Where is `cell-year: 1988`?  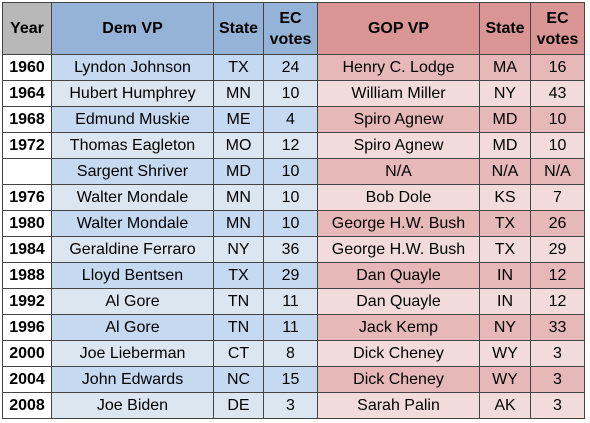 cell-year: 1988 is located at coordinates (27, 275).